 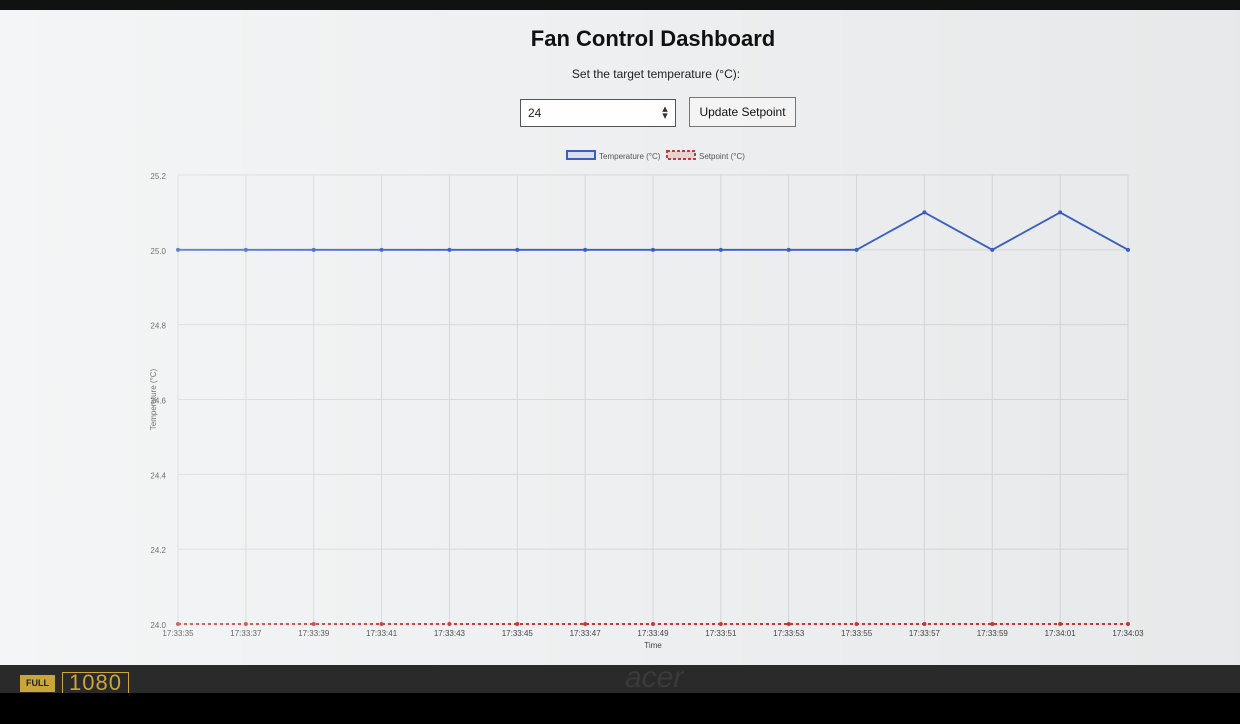 I want to click on x-tick-label: 17:33:53, so click(x=789, y=633).